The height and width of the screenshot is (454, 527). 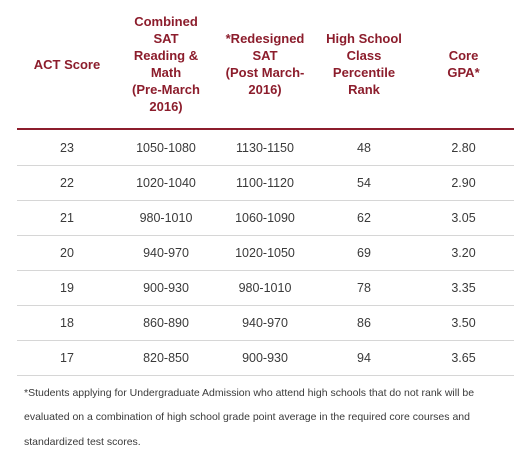 I want to click on cell-combined-sat: 1020-1040, so click(x=166, y=183).